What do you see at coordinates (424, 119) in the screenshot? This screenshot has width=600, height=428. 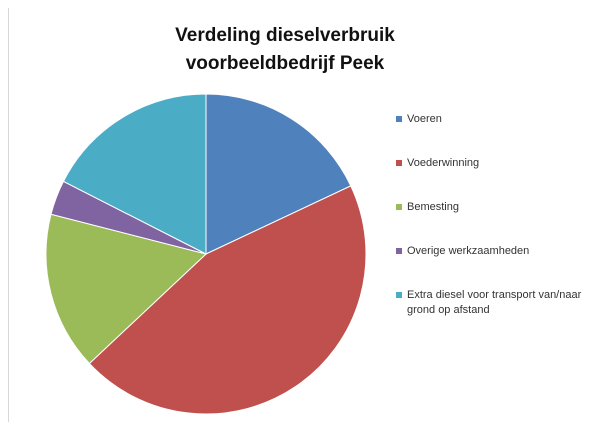 I see `legend-label-voeren: Voeren` at bounding box center [424, 119].